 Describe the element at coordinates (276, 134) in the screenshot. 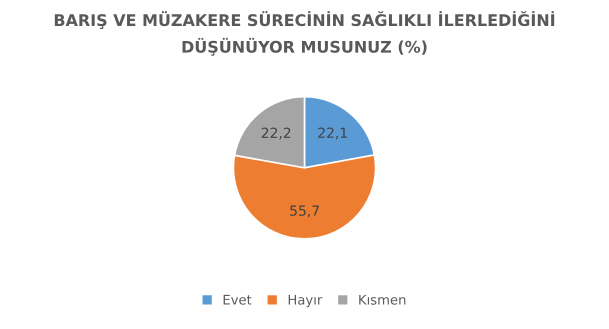

I see `data-label: 22,2` at that location.